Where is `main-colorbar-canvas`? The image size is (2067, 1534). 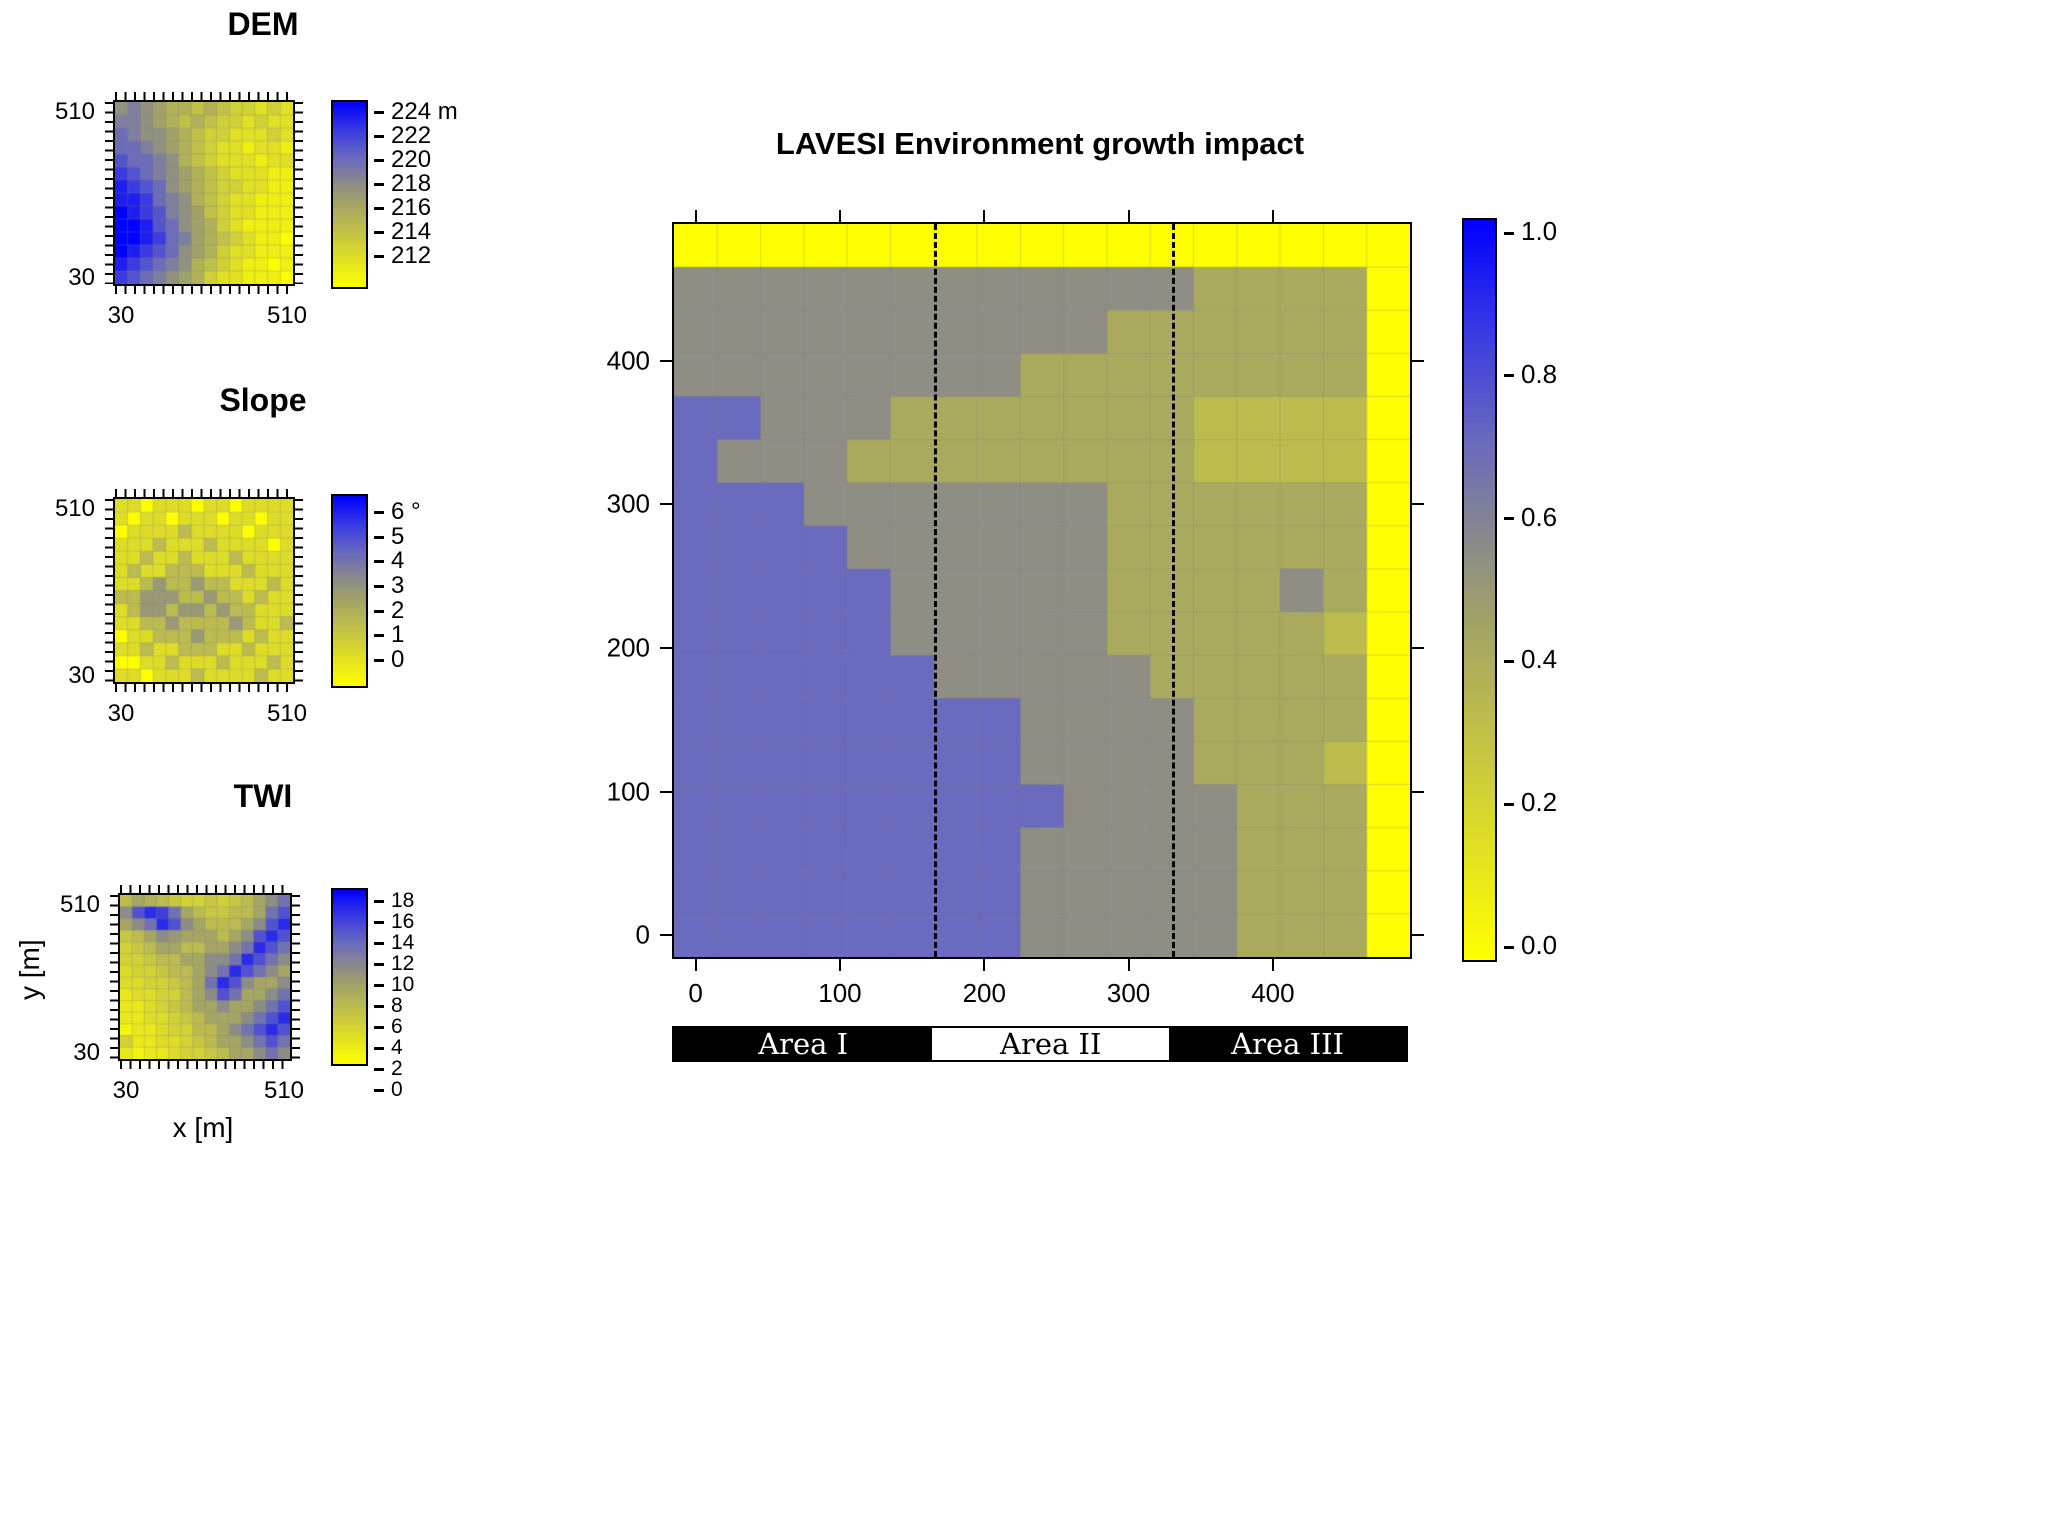
main-colorbar-canvas is located at coordinates (1479, 590).